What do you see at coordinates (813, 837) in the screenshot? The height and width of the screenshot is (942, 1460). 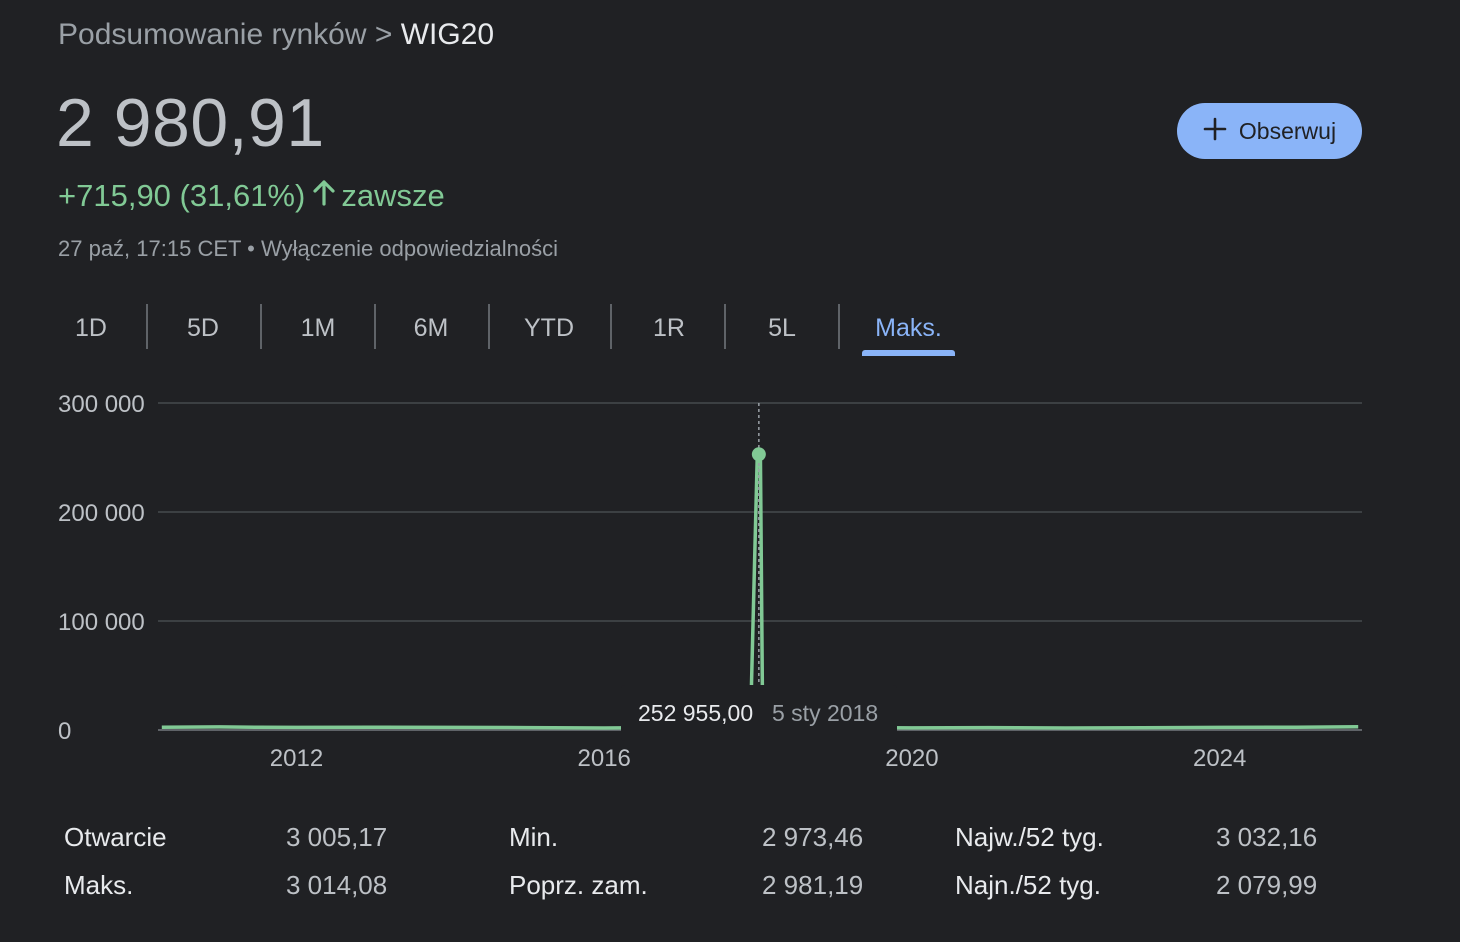 I see `stat-value-low: 2 973,46` at bounding box center [813, 837].